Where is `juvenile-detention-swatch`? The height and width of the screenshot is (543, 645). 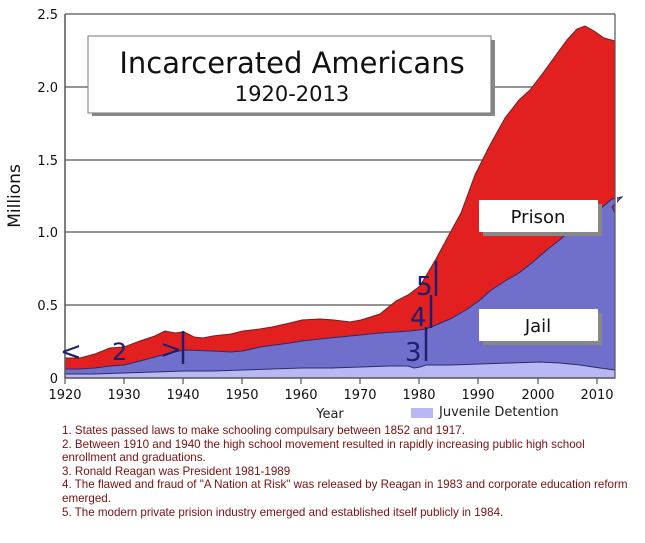
juvenile-detention-swatch is located at coordinates (422, 412).